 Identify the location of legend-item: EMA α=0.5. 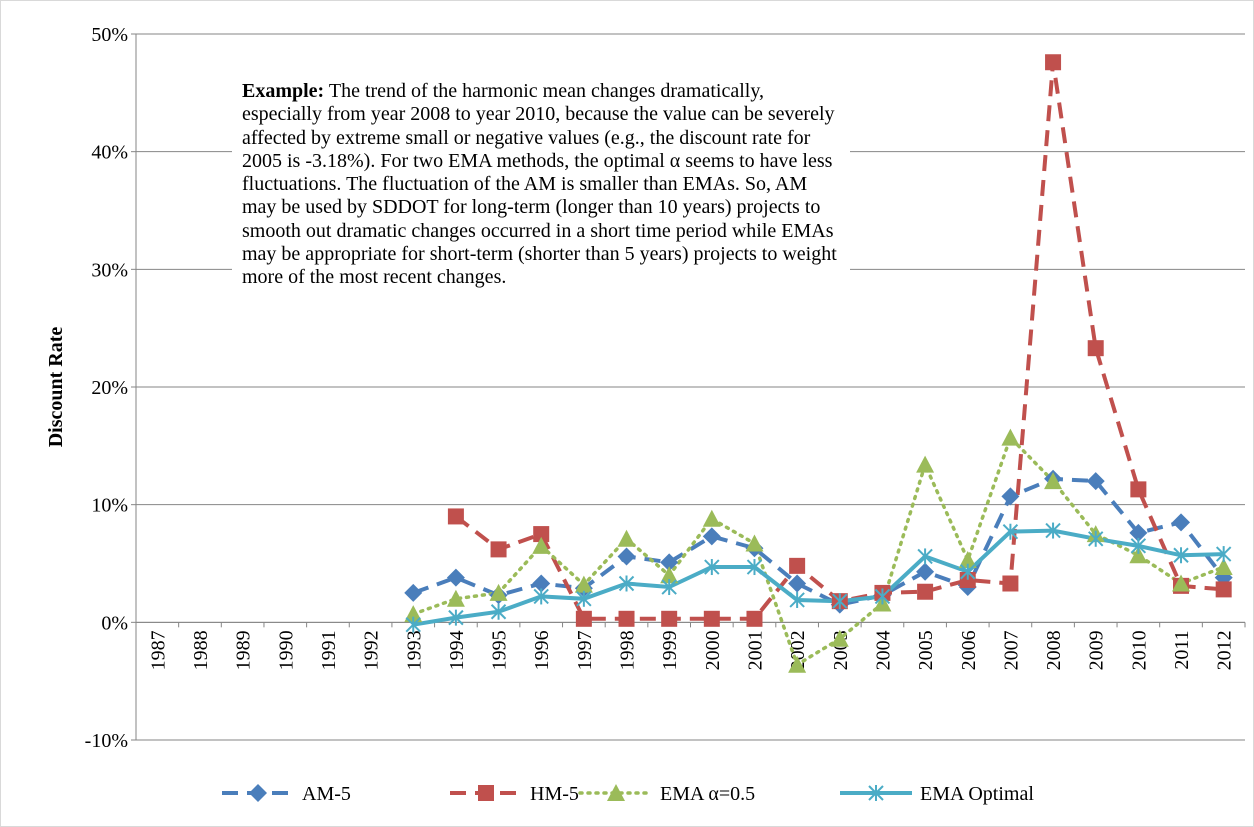
(666, 794).